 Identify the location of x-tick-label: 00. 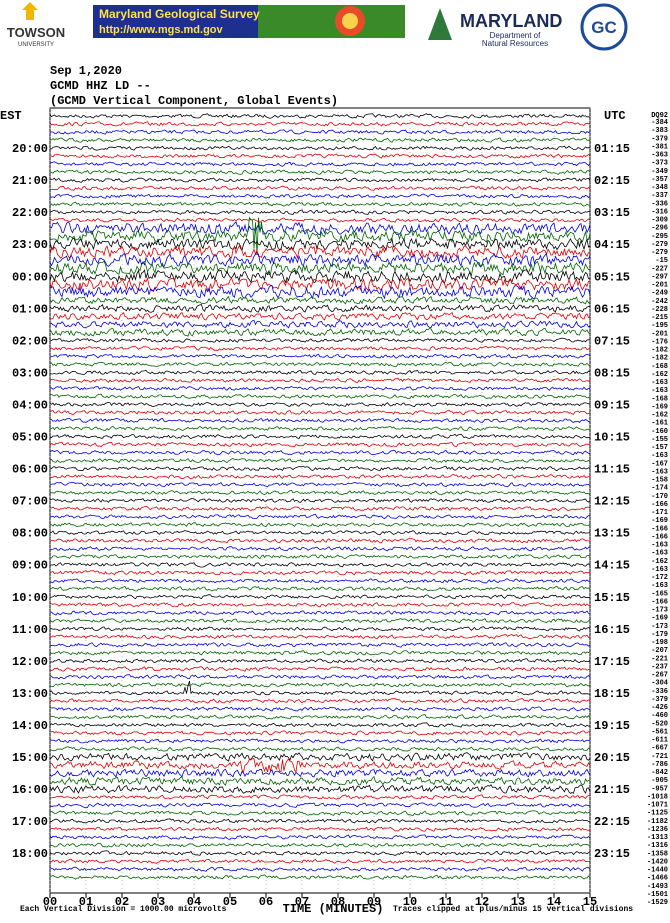
(50, 902).